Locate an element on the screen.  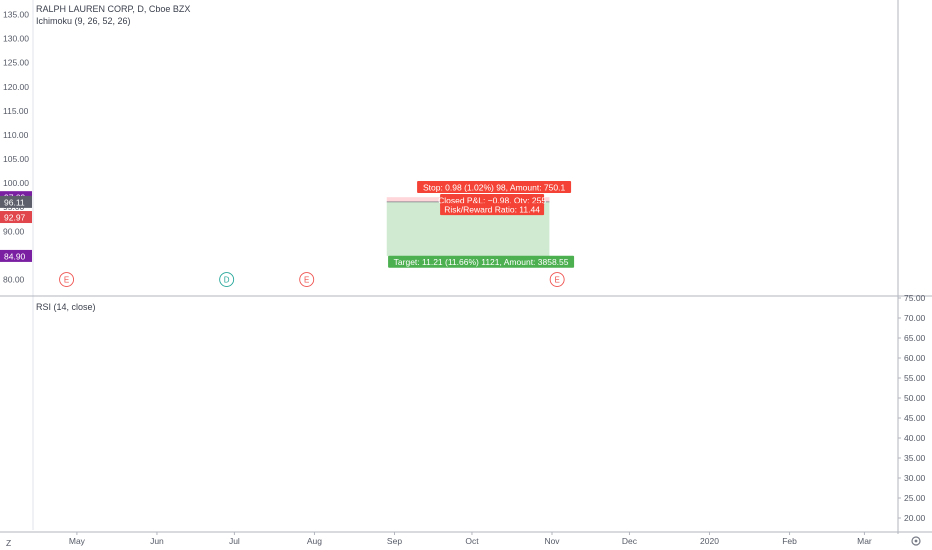
price-level-badge-text: 84.90 is located at coordinates (15, 256).